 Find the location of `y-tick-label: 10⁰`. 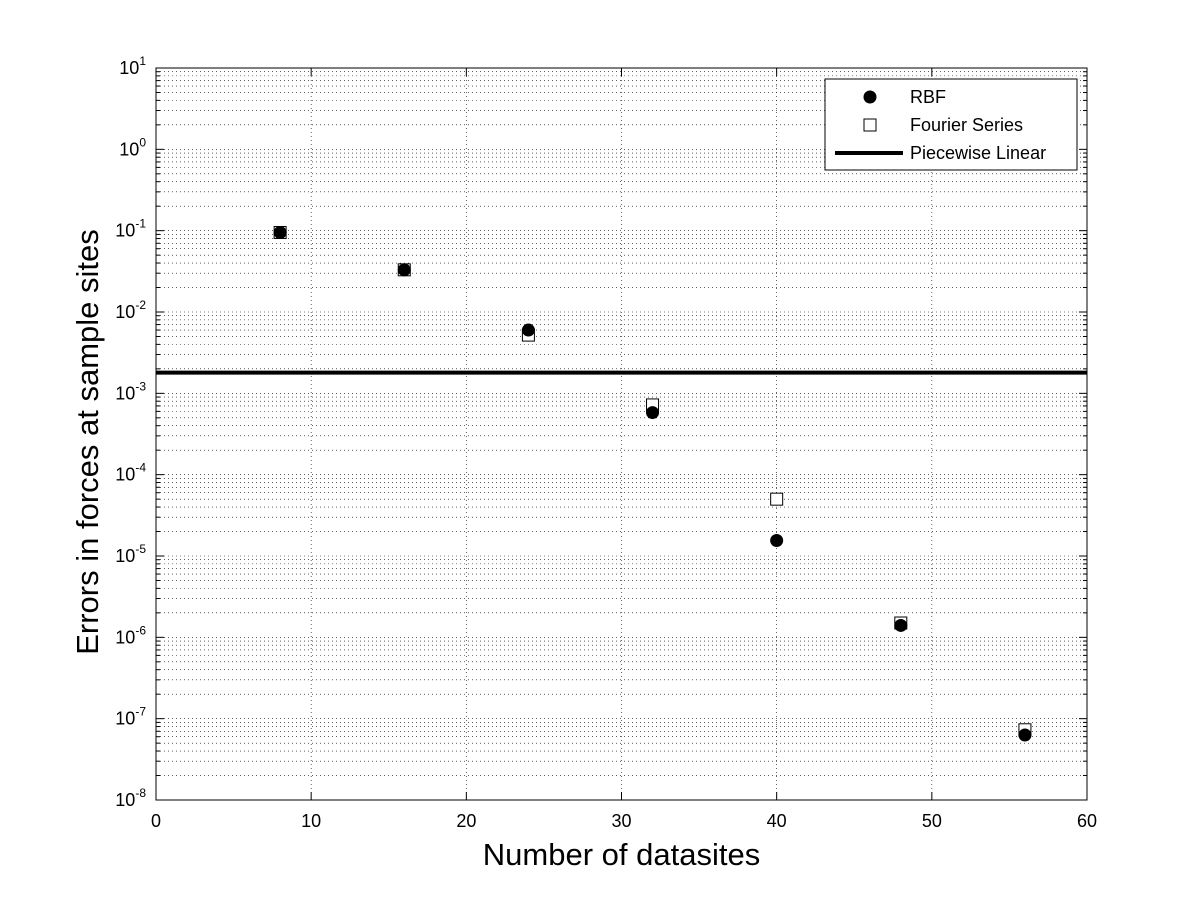

y-tick-label: 10⁰ is located at coordinates (132, 147).